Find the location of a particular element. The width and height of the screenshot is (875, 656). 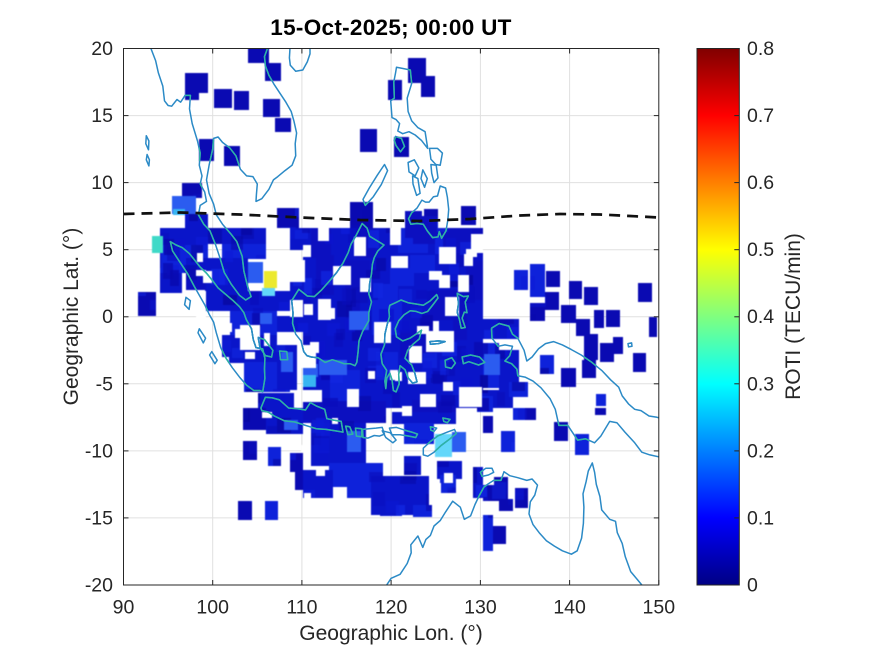

svg-text: -10 is located at coordinates (99, 451).